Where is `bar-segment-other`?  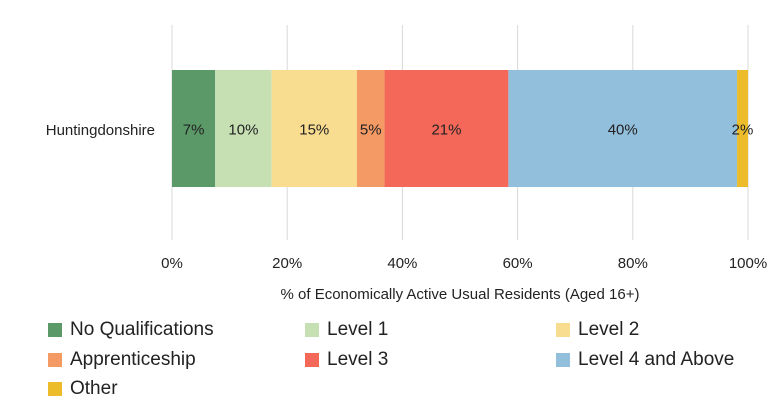 bar-segment-other is located at coordinates (742, 128).